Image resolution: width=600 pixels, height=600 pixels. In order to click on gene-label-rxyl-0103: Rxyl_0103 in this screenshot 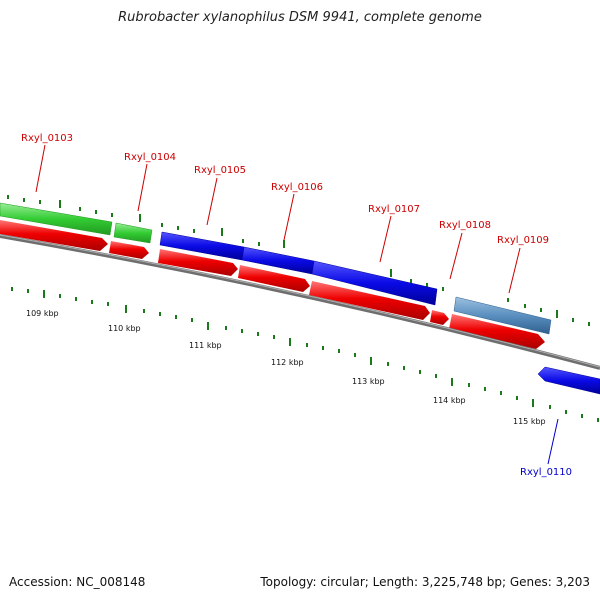, I will do `click(47, 138)`.